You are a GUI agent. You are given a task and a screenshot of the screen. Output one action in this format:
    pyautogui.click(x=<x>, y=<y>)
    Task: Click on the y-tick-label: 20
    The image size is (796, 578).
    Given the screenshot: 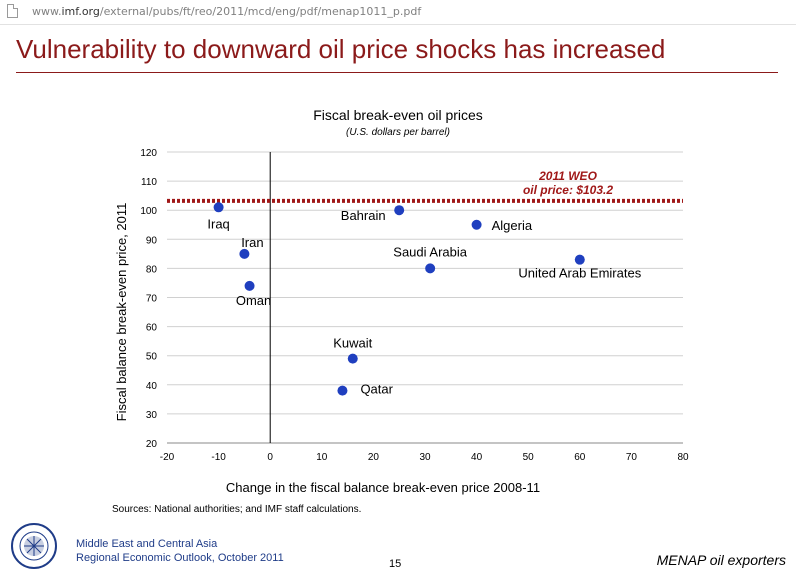 What is the action you would take?
    pyautogui.click(x=152, y=444)
    